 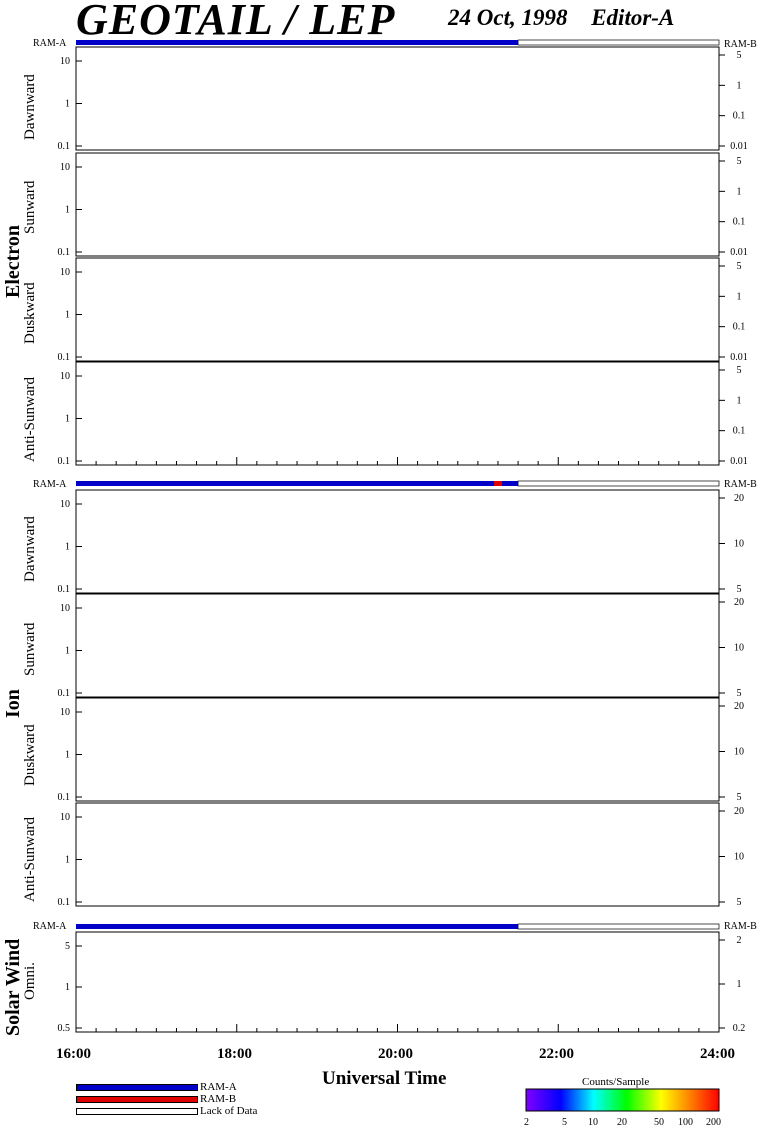 I want to click on page-title: GEOTAIL / LEP, so click(x=235, y=22).